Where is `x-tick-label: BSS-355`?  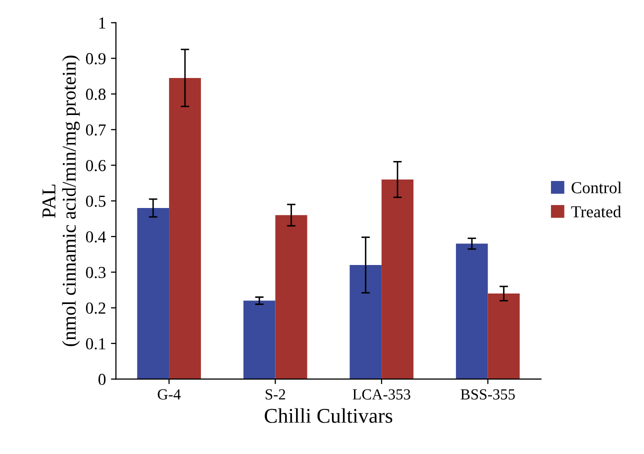
x-tick-label: BSS-355 is located at coordinates (487, 394).